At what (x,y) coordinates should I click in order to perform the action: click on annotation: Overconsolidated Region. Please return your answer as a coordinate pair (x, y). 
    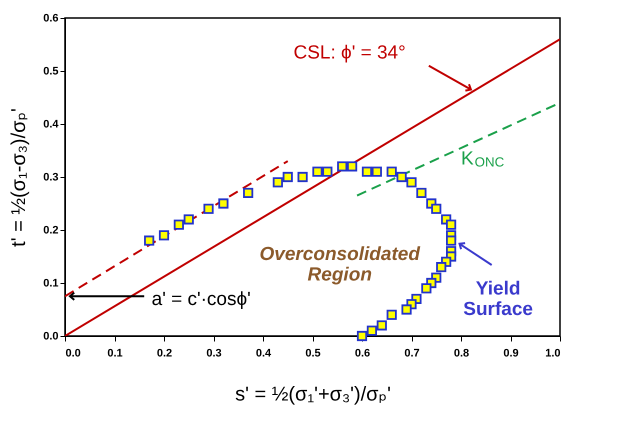
    Looking at the image, I should click on (339, 265).